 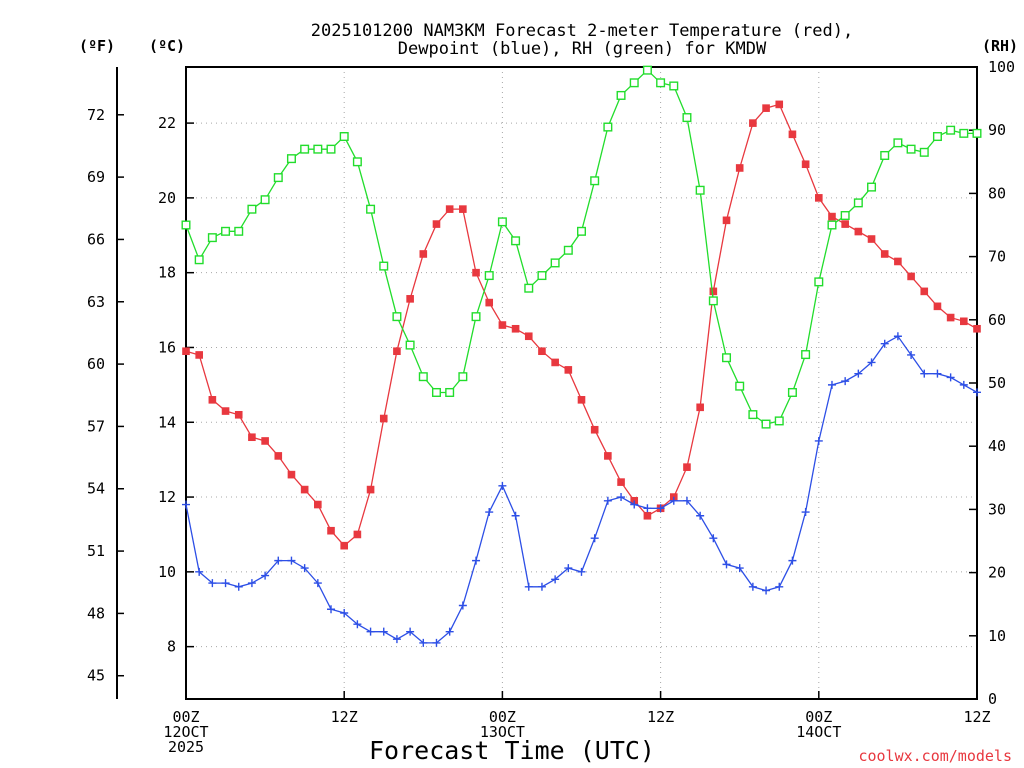 I want to click on rh-tick-label: 40, so click(x=997, y=446).